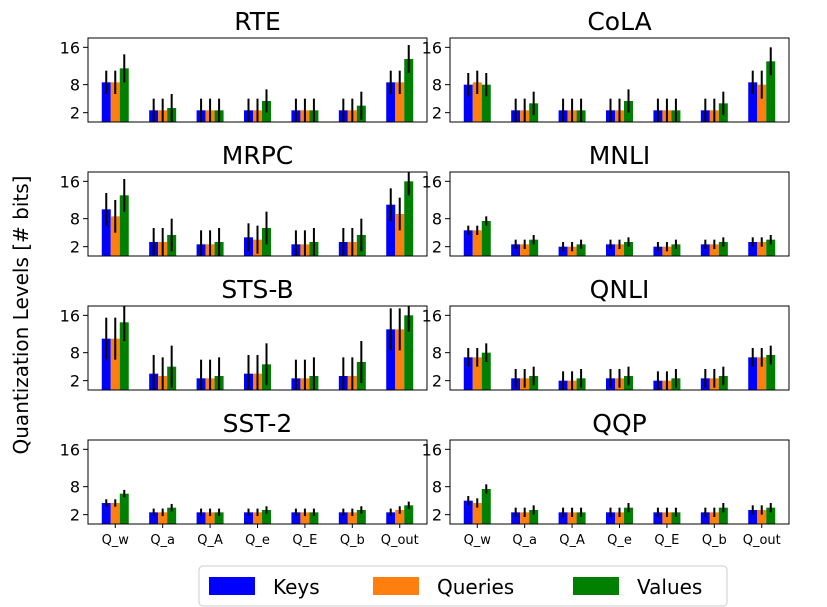 Image resolution: width=827 pixels, height=607 pixels. Describe the element at coordinates (257, 80) in the screenshot. I see `axes-frame-rte` at that location.